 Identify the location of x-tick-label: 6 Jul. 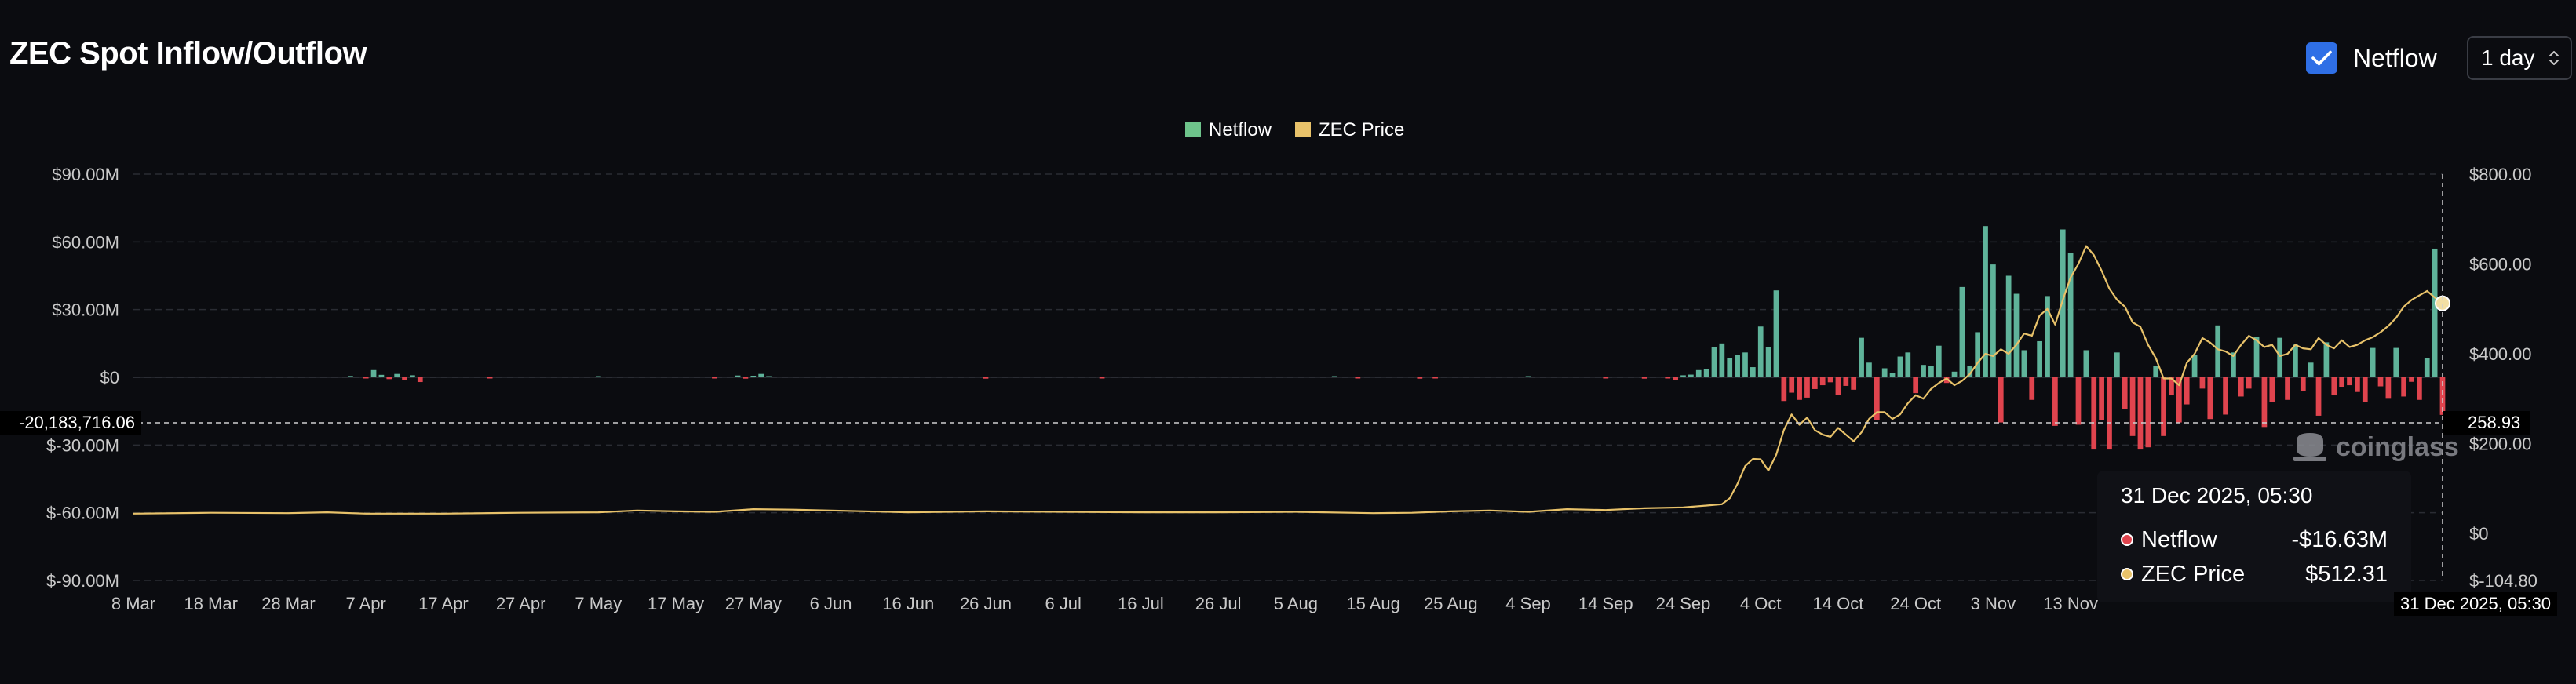
(1063, 603).